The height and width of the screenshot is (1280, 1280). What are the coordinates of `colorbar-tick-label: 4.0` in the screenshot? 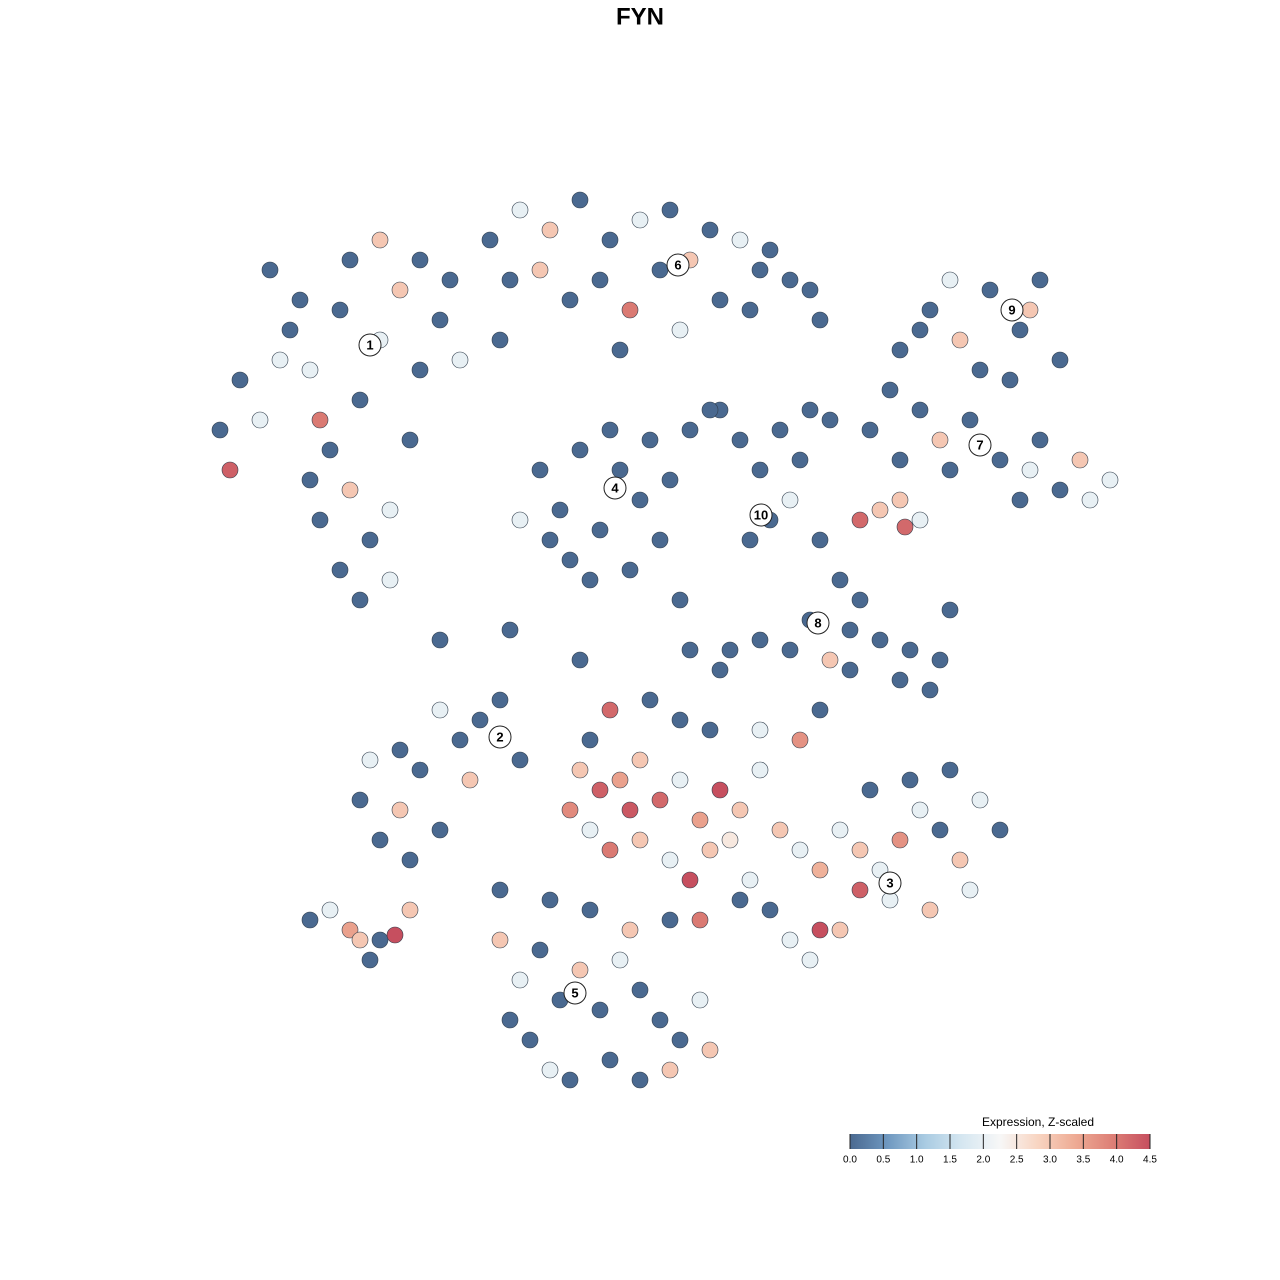 It's located at (1117, 1160).